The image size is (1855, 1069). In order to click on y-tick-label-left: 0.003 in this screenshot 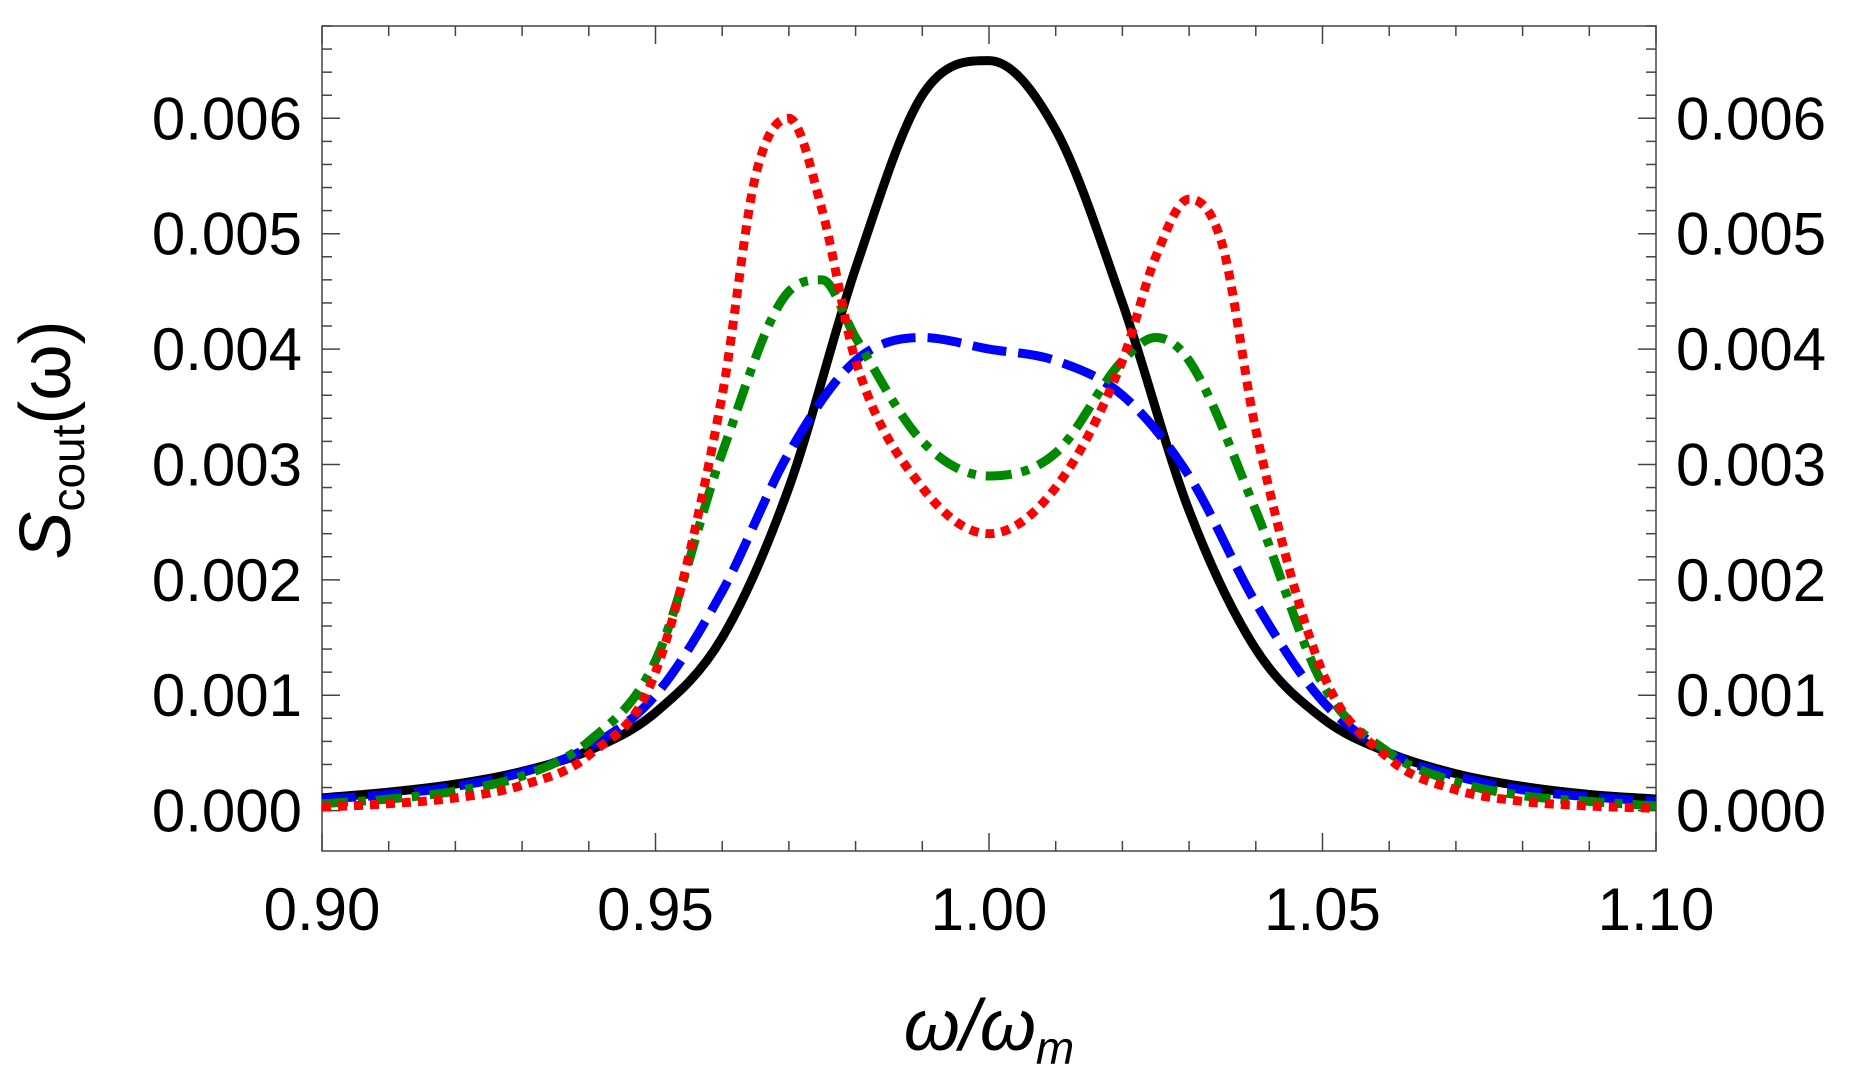, I will do `click(227, 464)`.